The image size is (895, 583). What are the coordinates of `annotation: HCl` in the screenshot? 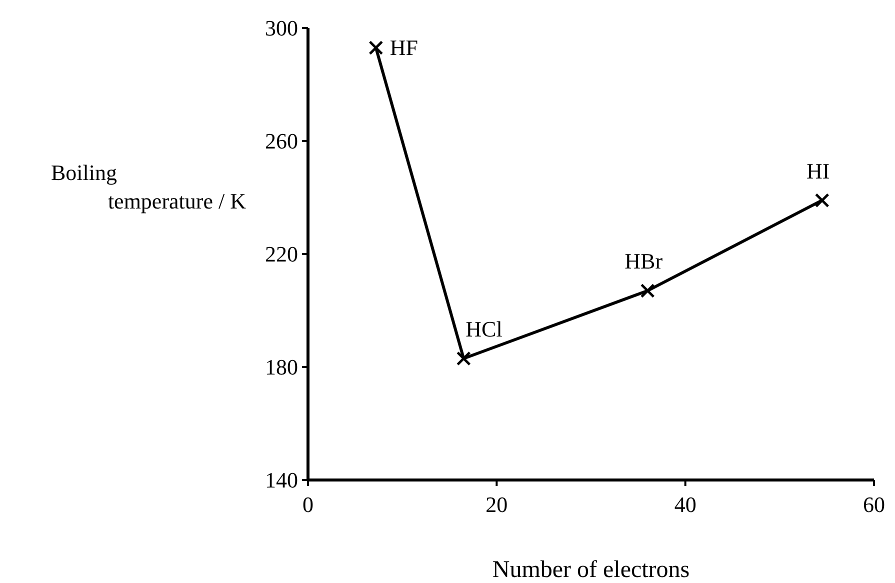 It's located at (484, 329).